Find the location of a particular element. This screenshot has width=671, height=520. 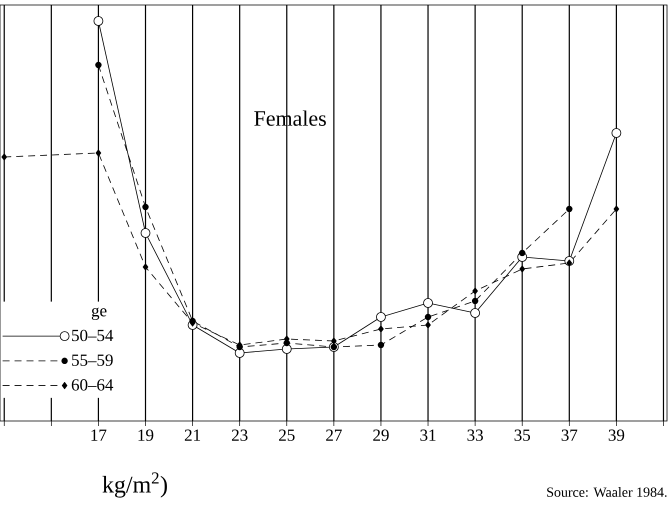

x-tick-label: 29 is located at coordinates (381, 435).